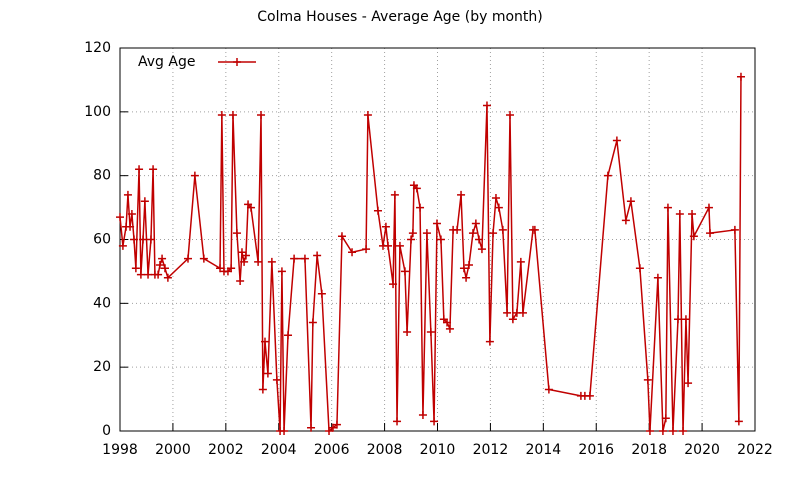  What do you see at coordinates (279, 450) in the screenshot?
I see `x-tick-label: 2004` at bounding box center [279, 450].